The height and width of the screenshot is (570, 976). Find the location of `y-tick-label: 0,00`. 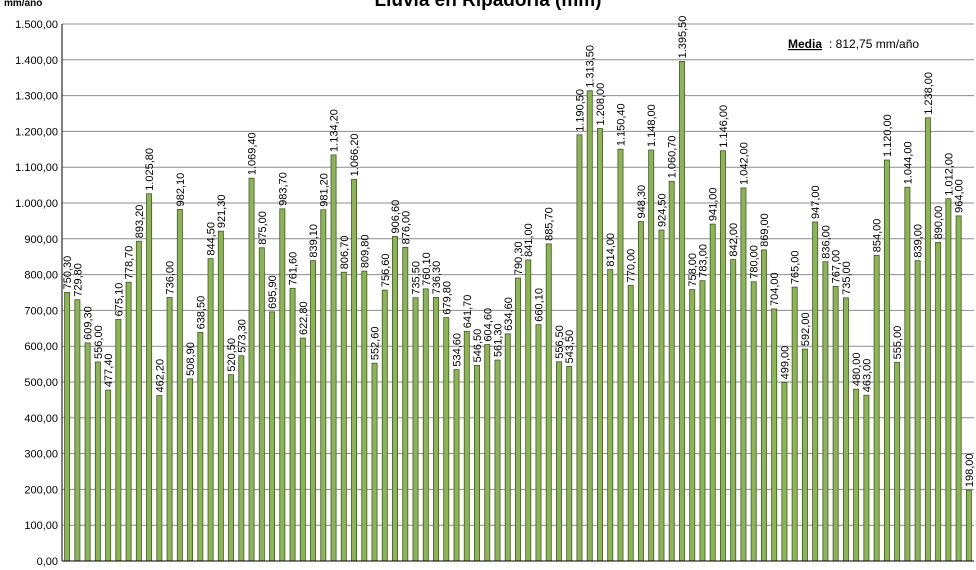

y-tick-label: 0,00 is located at coordinates (47, 562).